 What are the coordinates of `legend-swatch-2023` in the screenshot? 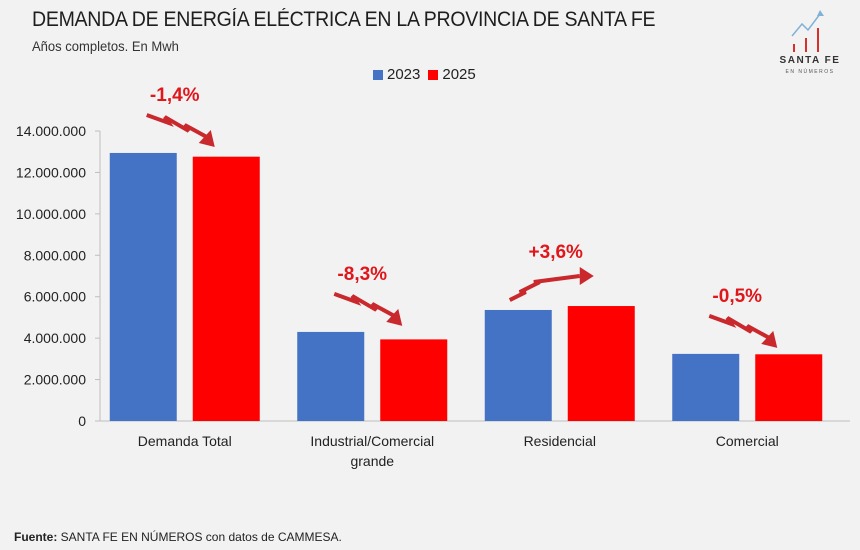 It's located at (378, 74).